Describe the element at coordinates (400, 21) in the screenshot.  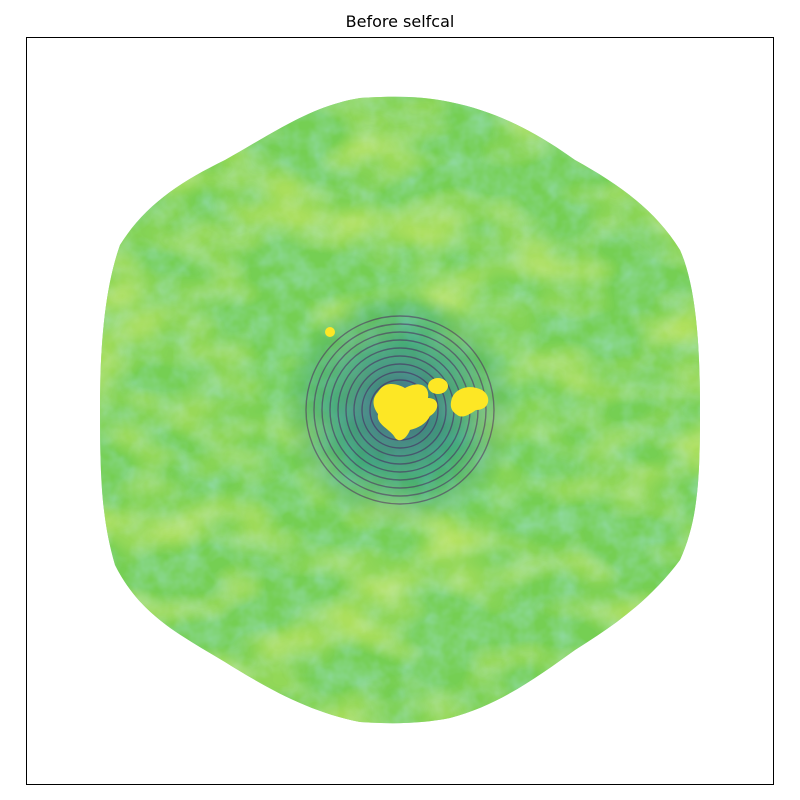
I see `figure-title: Before selfcal` at that location.